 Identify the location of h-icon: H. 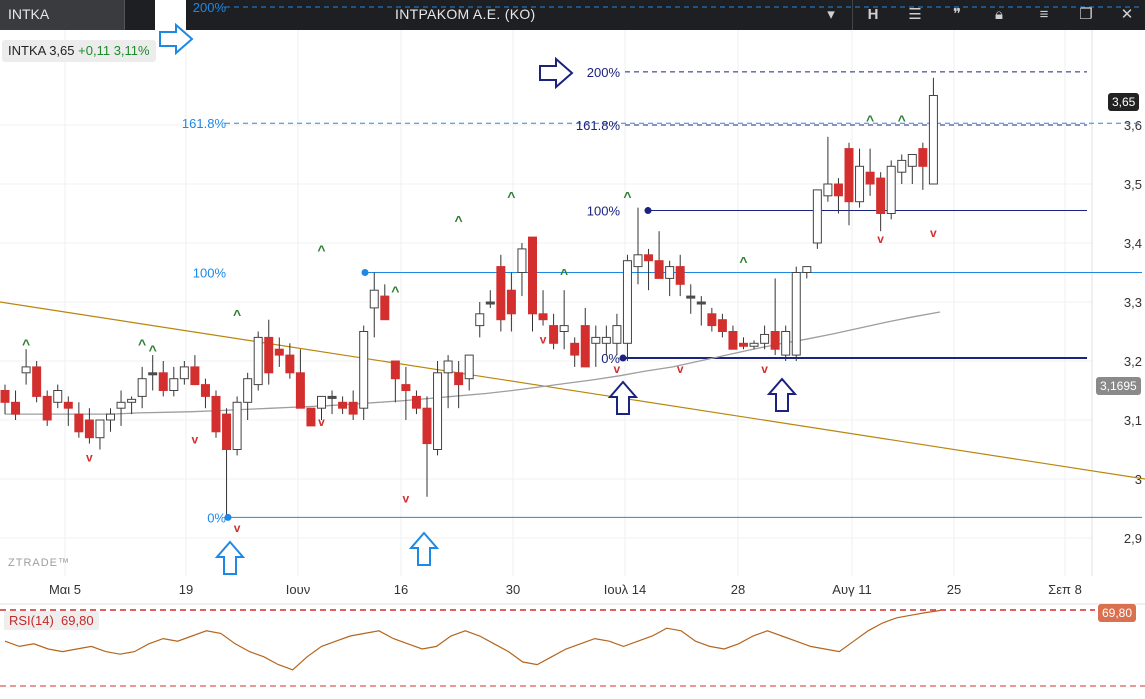
(873, 14).